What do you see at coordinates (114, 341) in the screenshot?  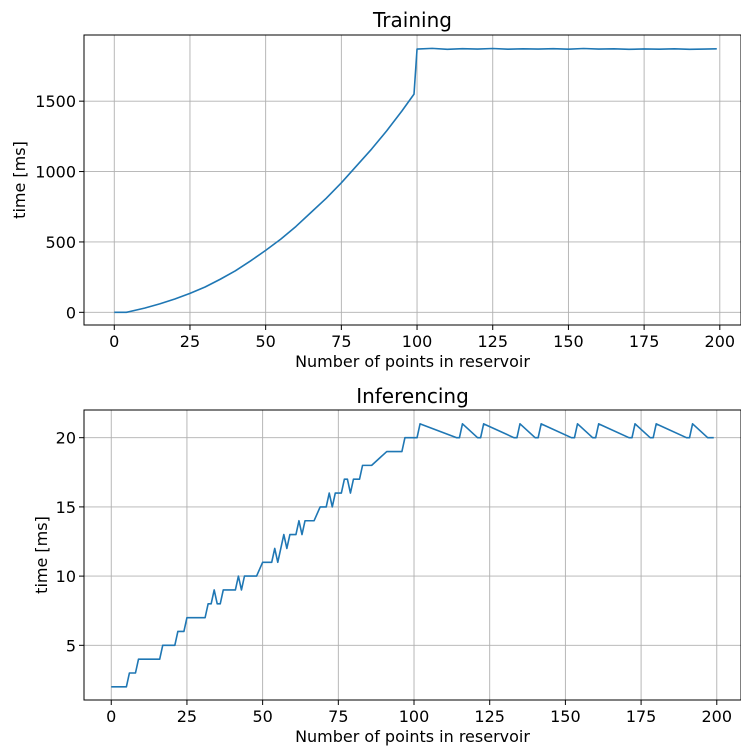 I see `training-x-tick-label: 0` at bounding box center [114, 341].